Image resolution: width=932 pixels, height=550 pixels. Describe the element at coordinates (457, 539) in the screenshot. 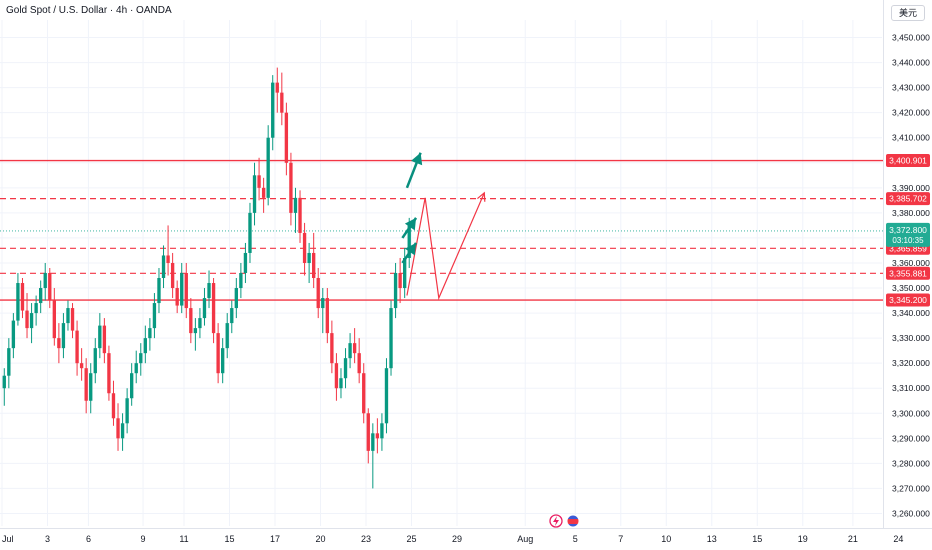

I see `x-tick-label: 29` at that location.